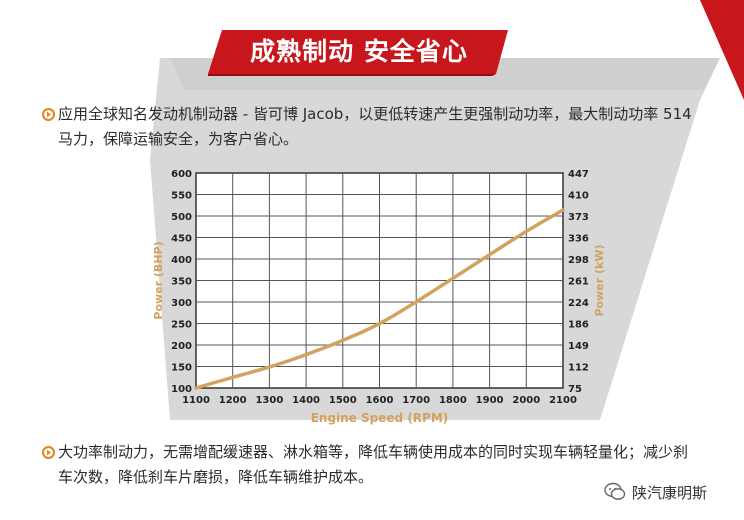  What do you see at coordinates (181, 174) in the screenshot?
I see `y-tick-label: 600` at bounding box center [181, 174].